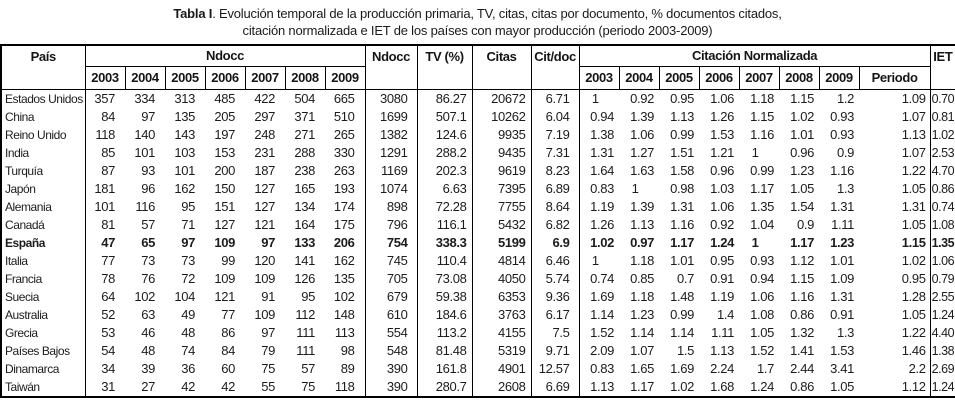  I want to click on cn-year-cell: 1.69, so click(682, 368).